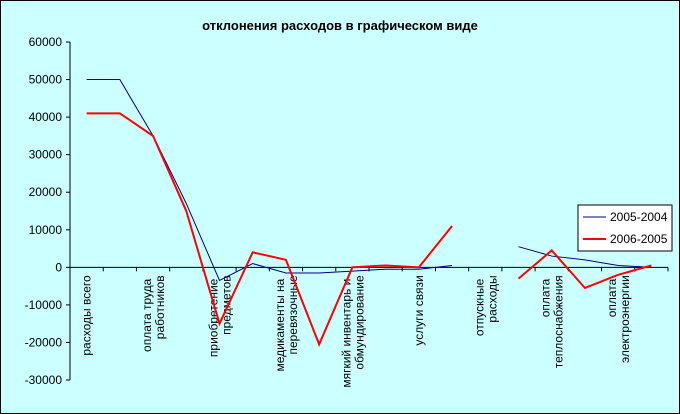 The image size is (680, 414). What do you see at coordinates (214, 316) in the screenshot?
I see `x-tick-label-line: приобретение` at bounding box center [214, 316].